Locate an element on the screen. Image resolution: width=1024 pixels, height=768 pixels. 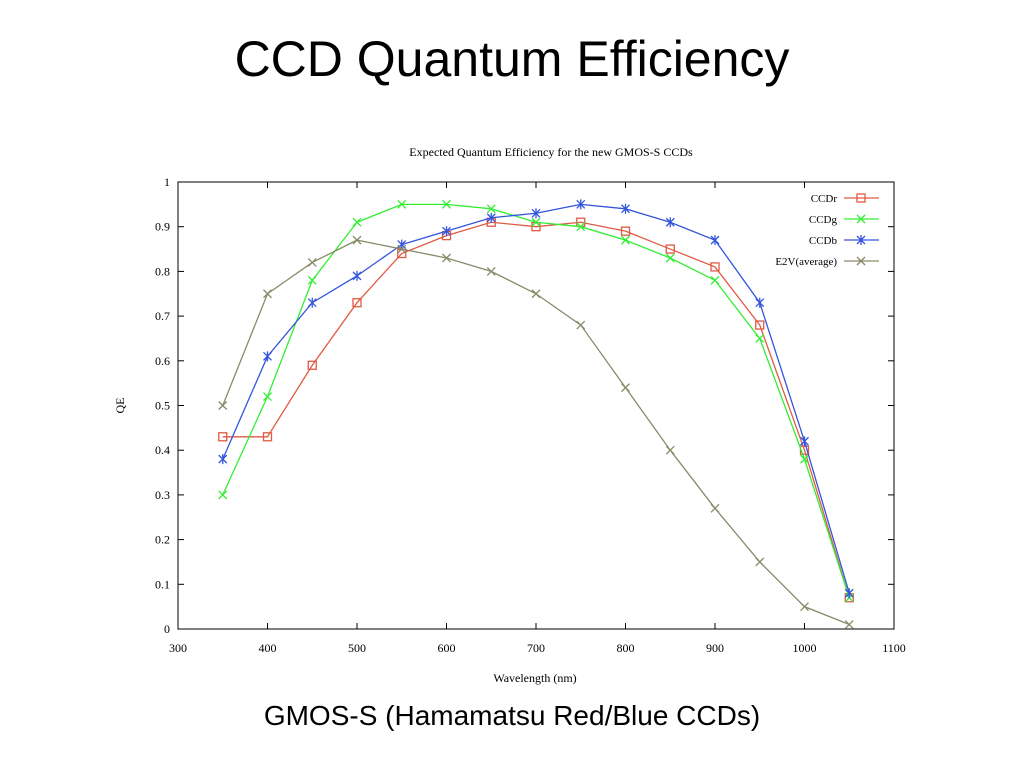
x-tick-label: 400 is located at coordinates (268, 648).